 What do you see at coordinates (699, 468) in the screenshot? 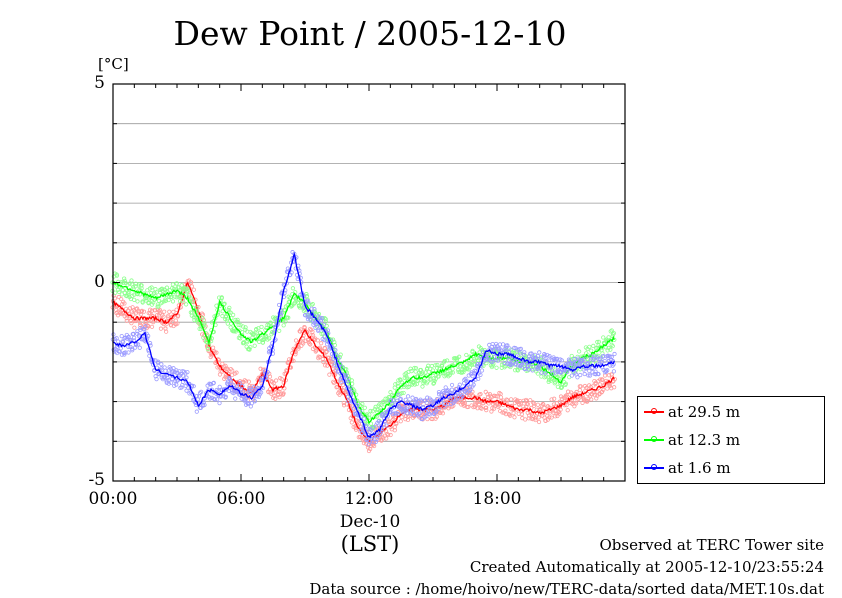
I see `legend-label: at 1.6 m` at bounding box center [699, 468].